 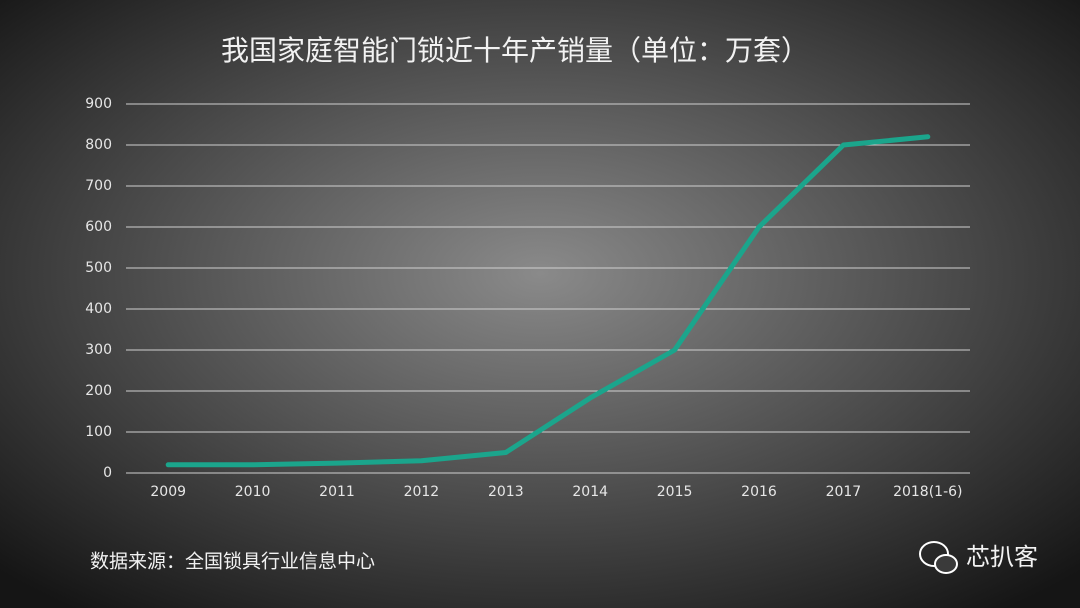 What do you see at coordinates (515, 50) in the screenshot?
I see `chart-title: 我国家庭智能门锁近十年产销量（单位：万套）` at bounding box center [515, 50].